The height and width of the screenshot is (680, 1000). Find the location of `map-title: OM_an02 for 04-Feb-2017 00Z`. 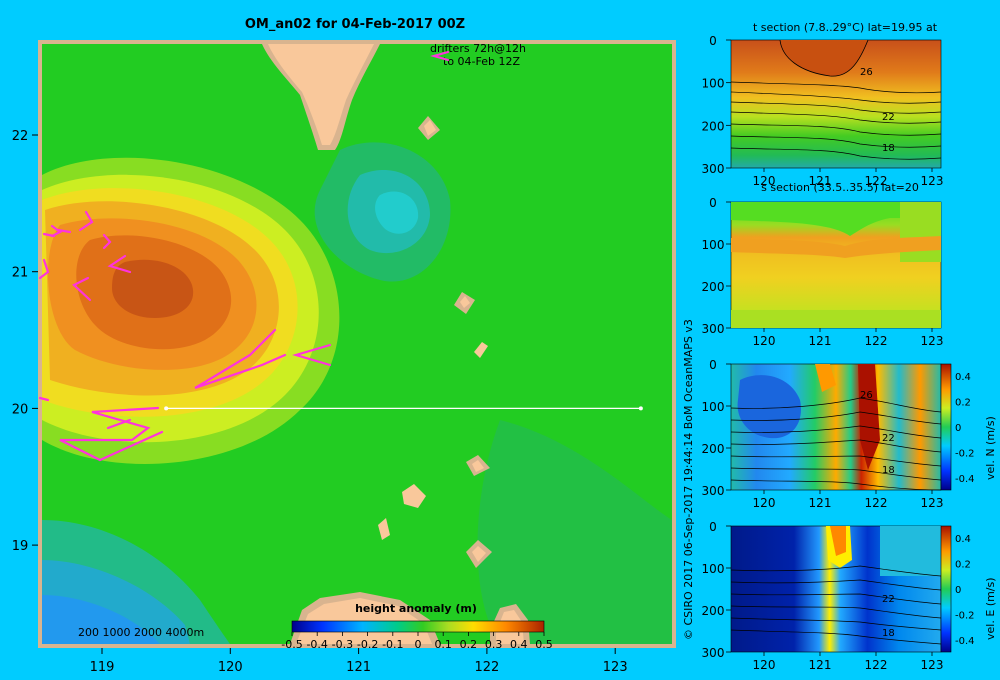

map-title: OM_an02 for 04-Feb-2017 00Z is located at coordinates (355, 24).